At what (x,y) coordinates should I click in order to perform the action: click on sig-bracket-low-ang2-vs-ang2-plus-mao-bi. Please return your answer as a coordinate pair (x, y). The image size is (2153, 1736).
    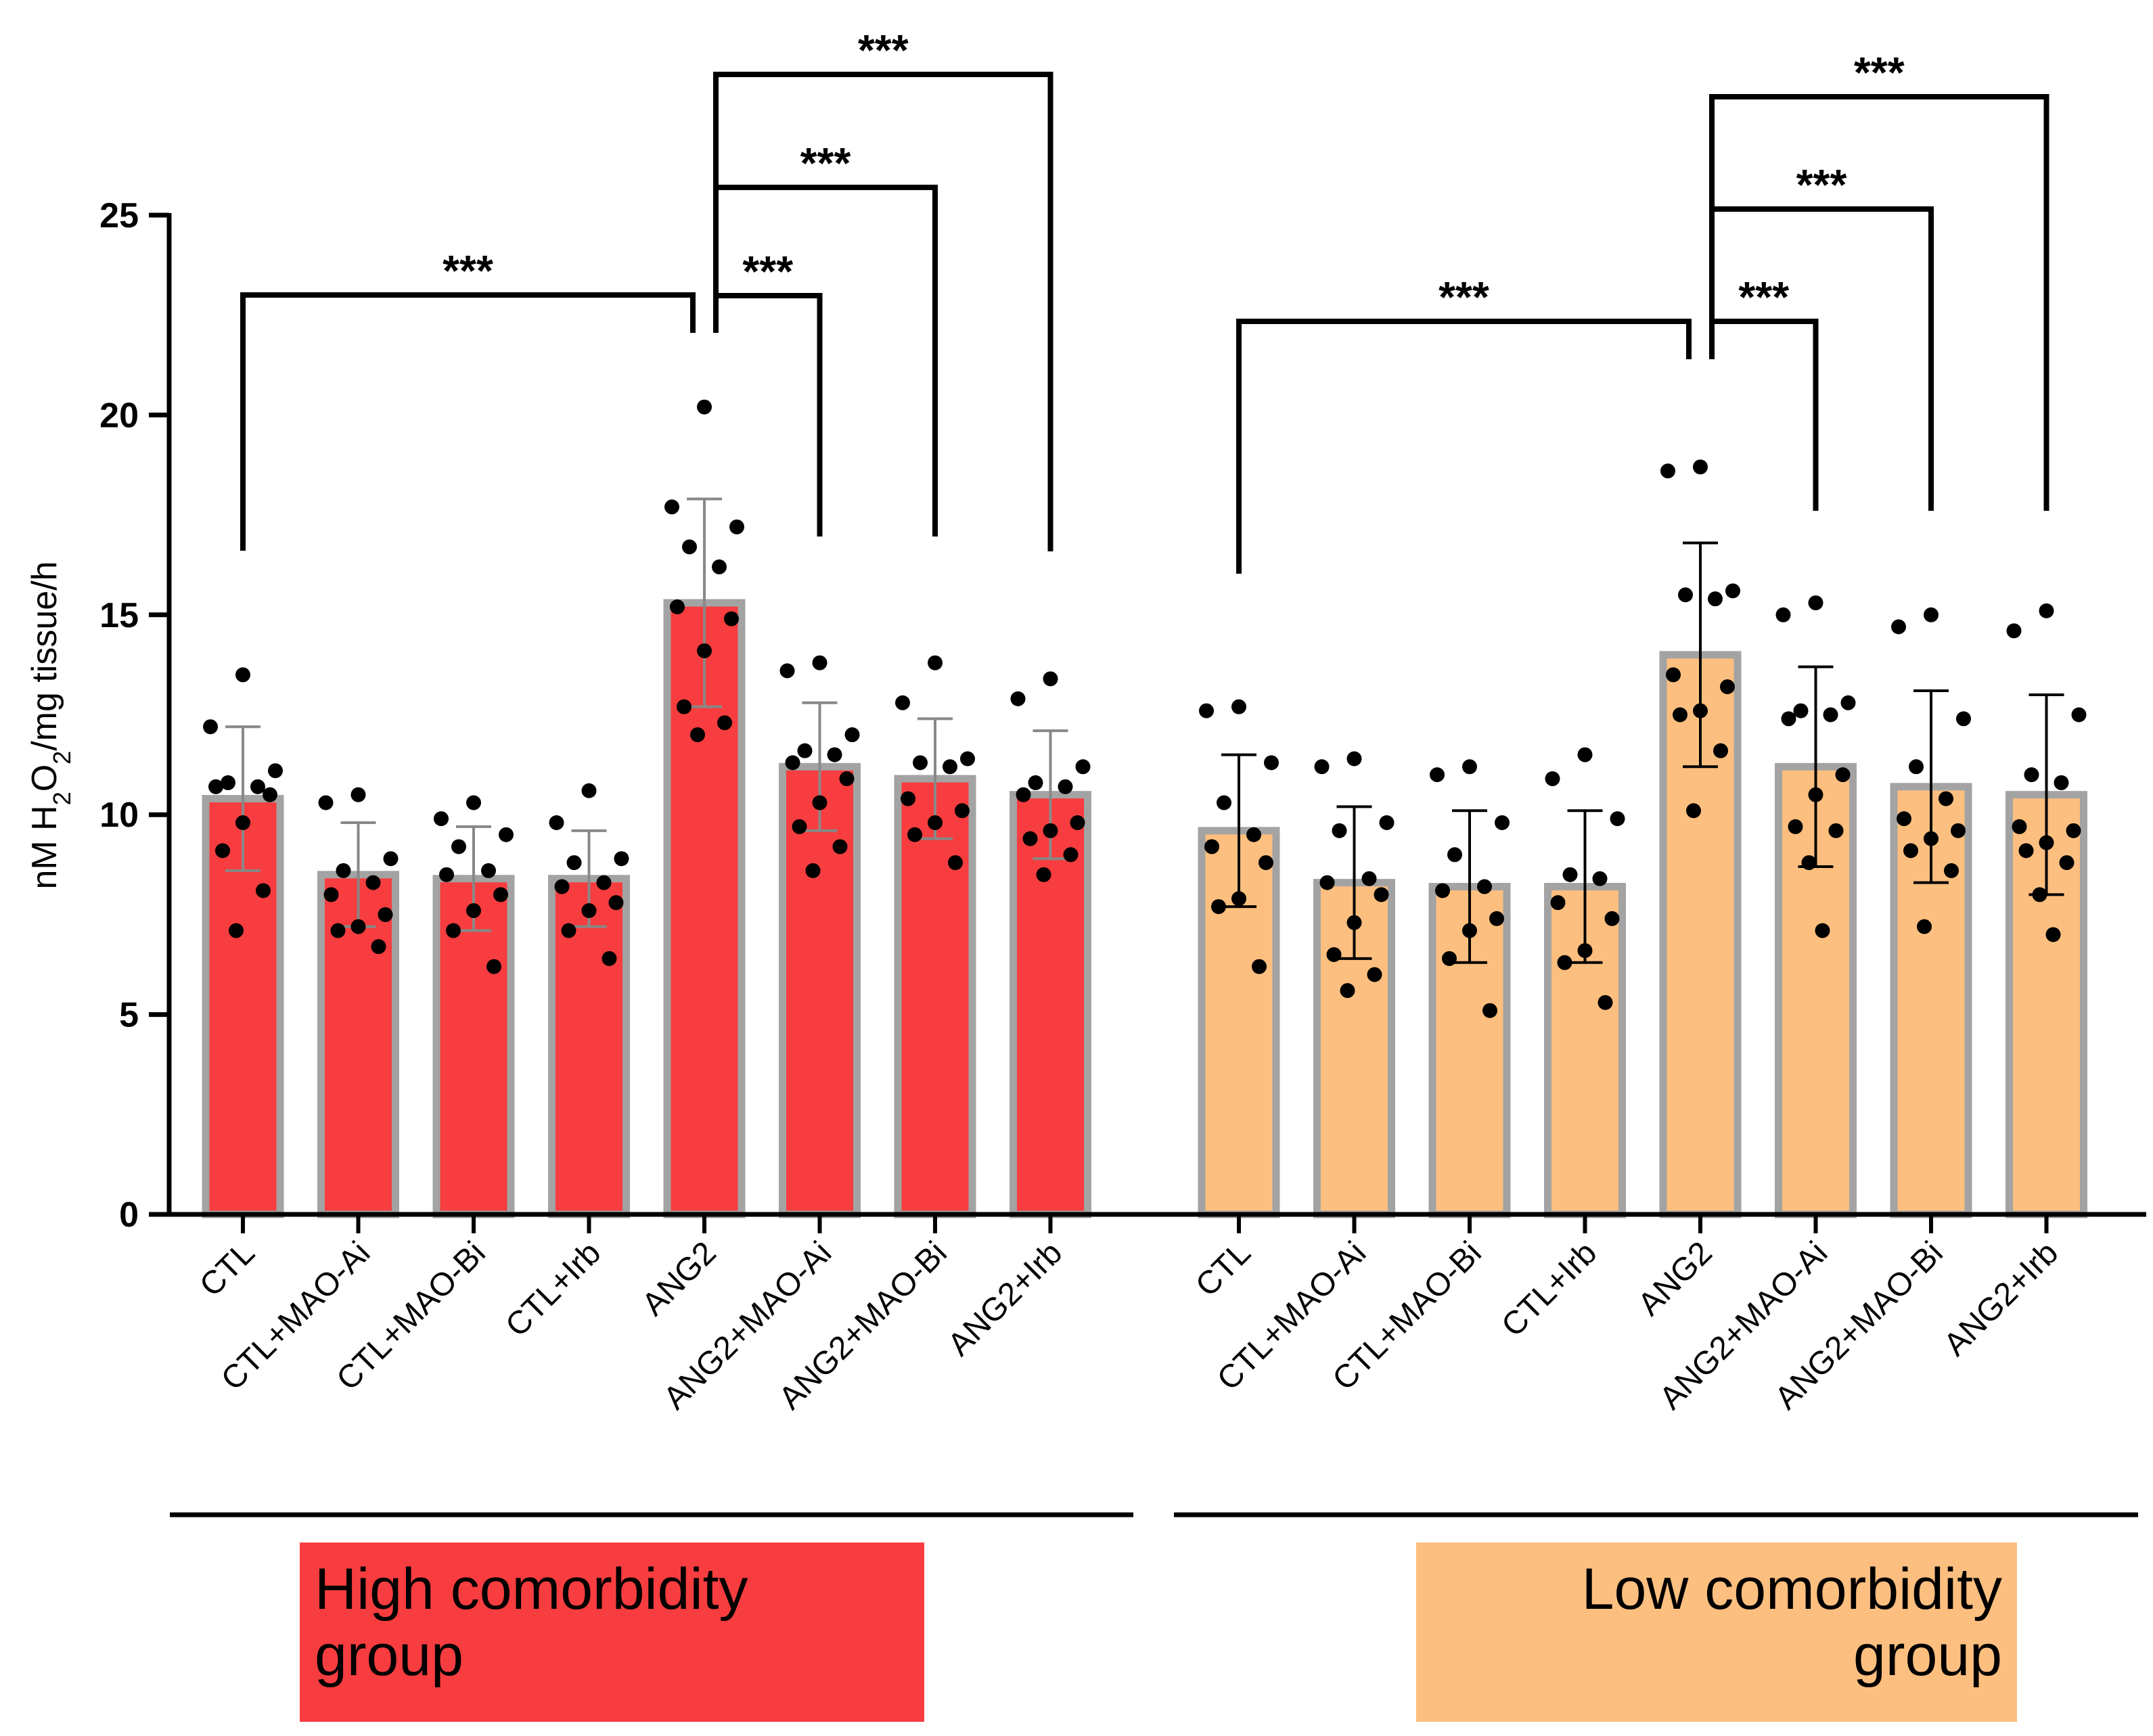
    Looking at the image, I should click on (1822, 358).